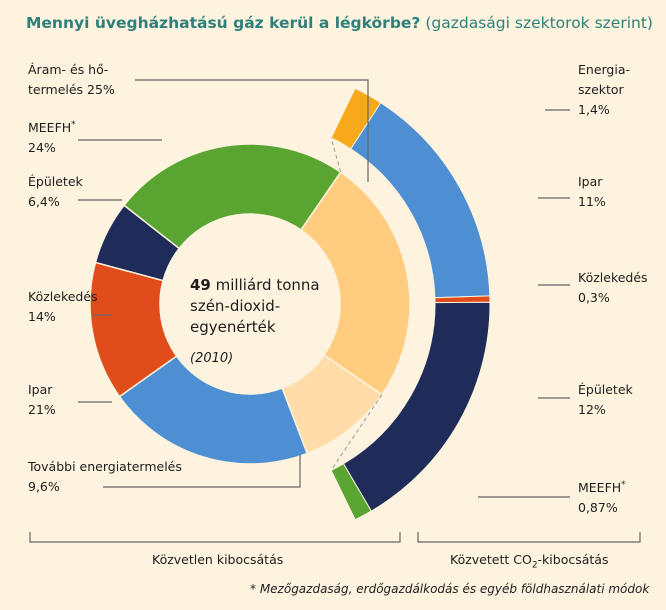  What do you see at coordinates (235, 306) in the screenshot?
I see `center-line2: szén-dioxid-` at bounding box center [235, 306].